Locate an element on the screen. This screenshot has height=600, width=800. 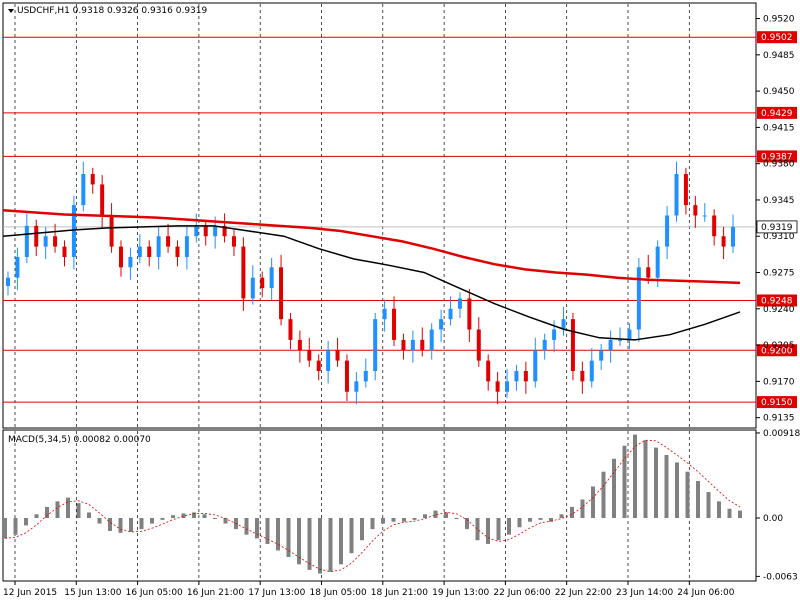
level-label: 0.9387 is located at coordinates (777, 156).